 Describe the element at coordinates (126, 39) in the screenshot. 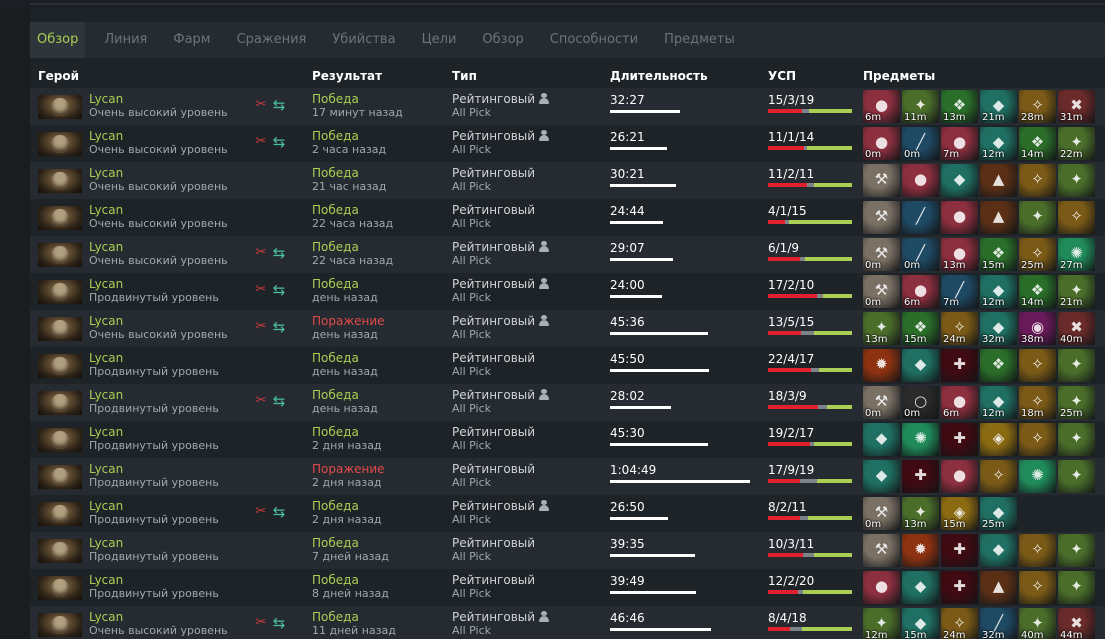

I see `tab-1: Линия` at that location.